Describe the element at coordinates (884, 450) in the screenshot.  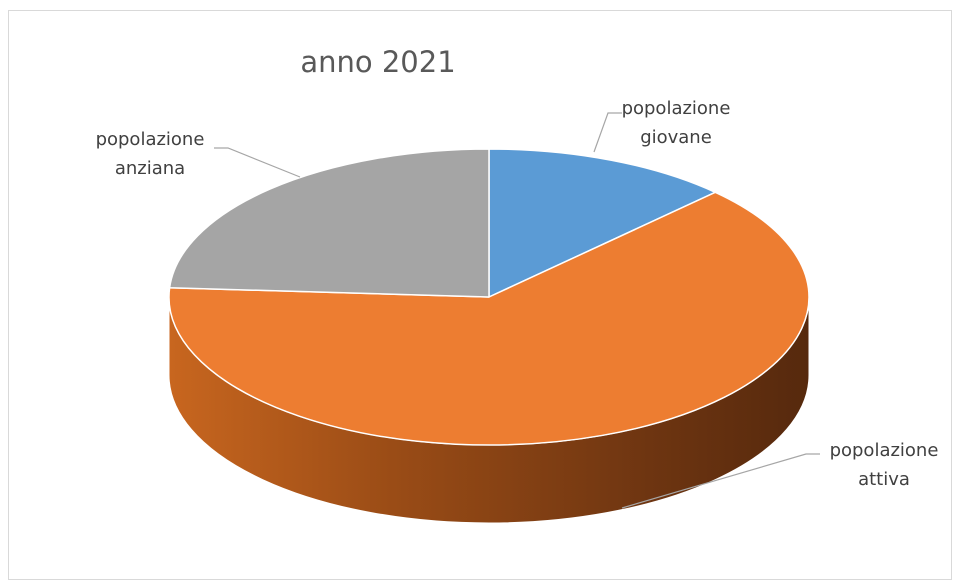
I see `data-label-1-line-0: popolazione` at that location.